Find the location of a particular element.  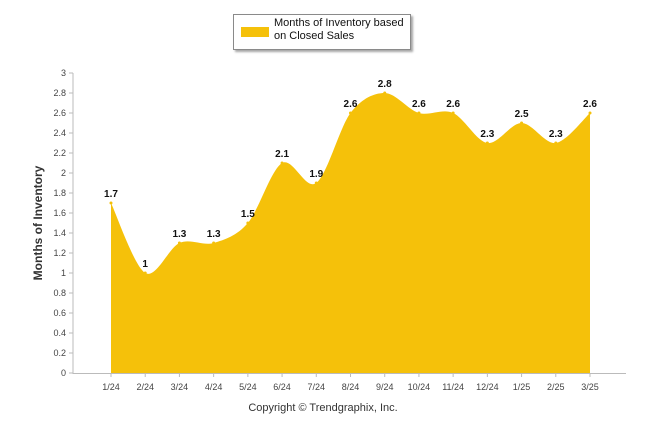

x-tick-label: 1/25 is located at coordinates (522, 387).